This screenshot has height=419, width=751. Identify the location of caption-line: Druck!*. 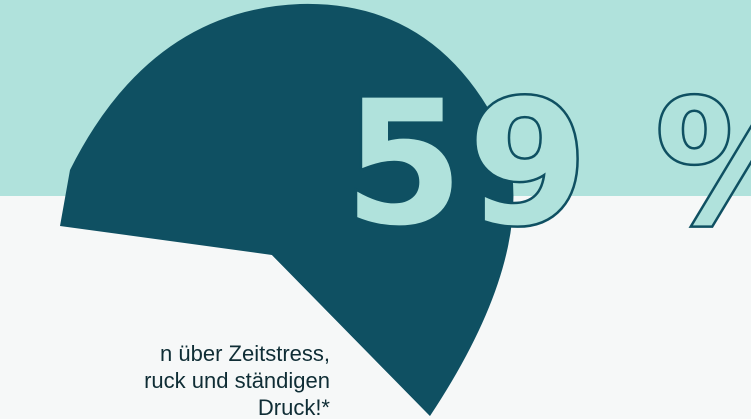
(293, 407).